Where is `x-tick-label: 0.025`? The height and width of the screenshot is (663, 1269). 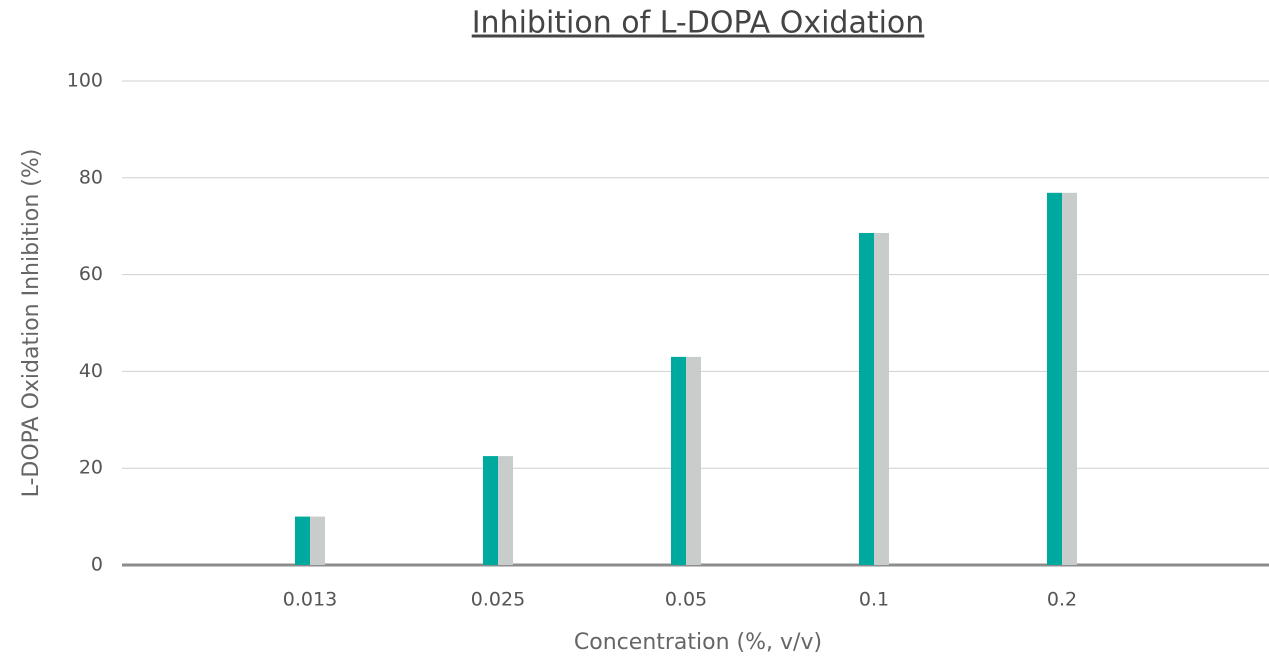
x-tick-label: 0.025 is located at coordinates (498, 600).